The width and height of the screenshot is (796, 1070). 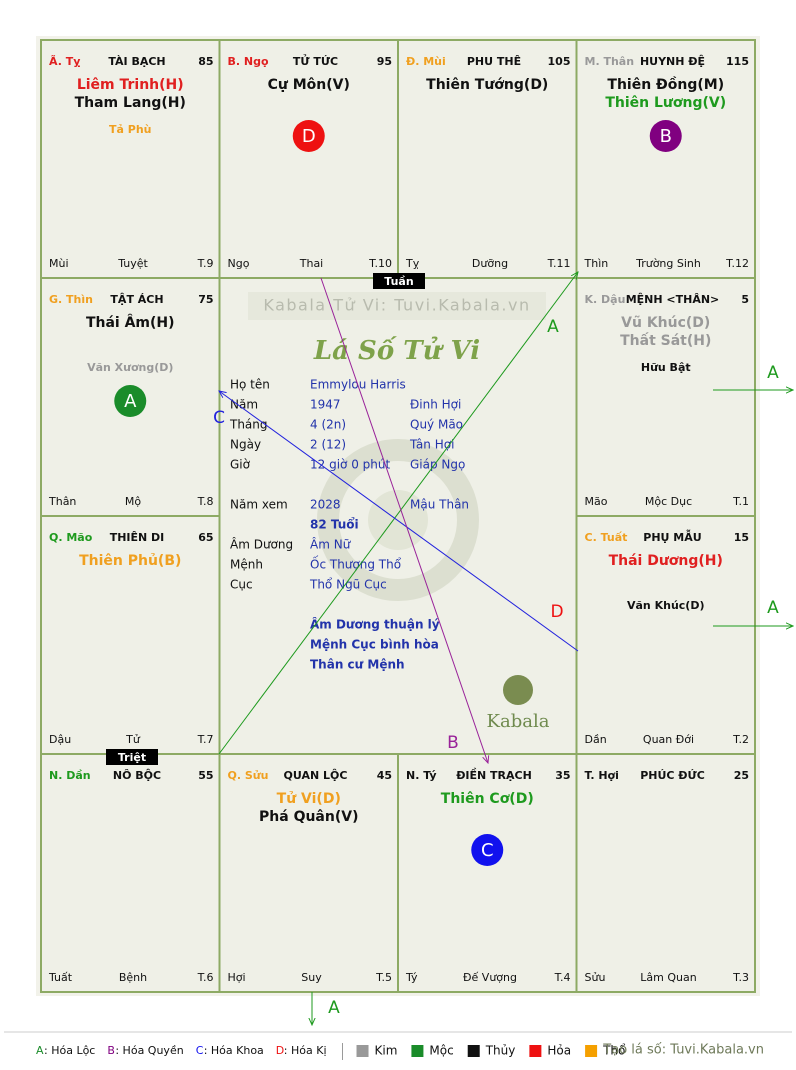 I want to click on palace-can-chi: K. Dậu, so click(x=605, y=299).